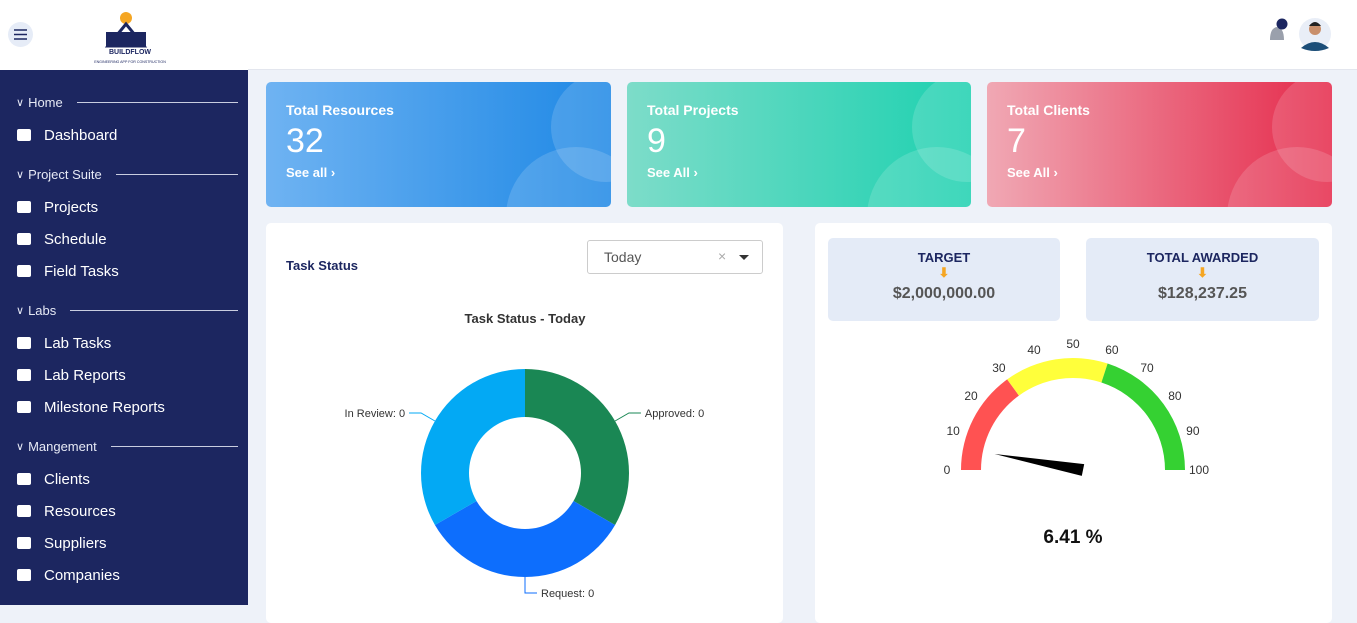  What do you see at coordinates (1077, 442) in the screenshot?
I see `gauge-chart: 0 10 20 30 40 50 60 70 80 90 100 6.41 %` at bounding box center [1077, 442].